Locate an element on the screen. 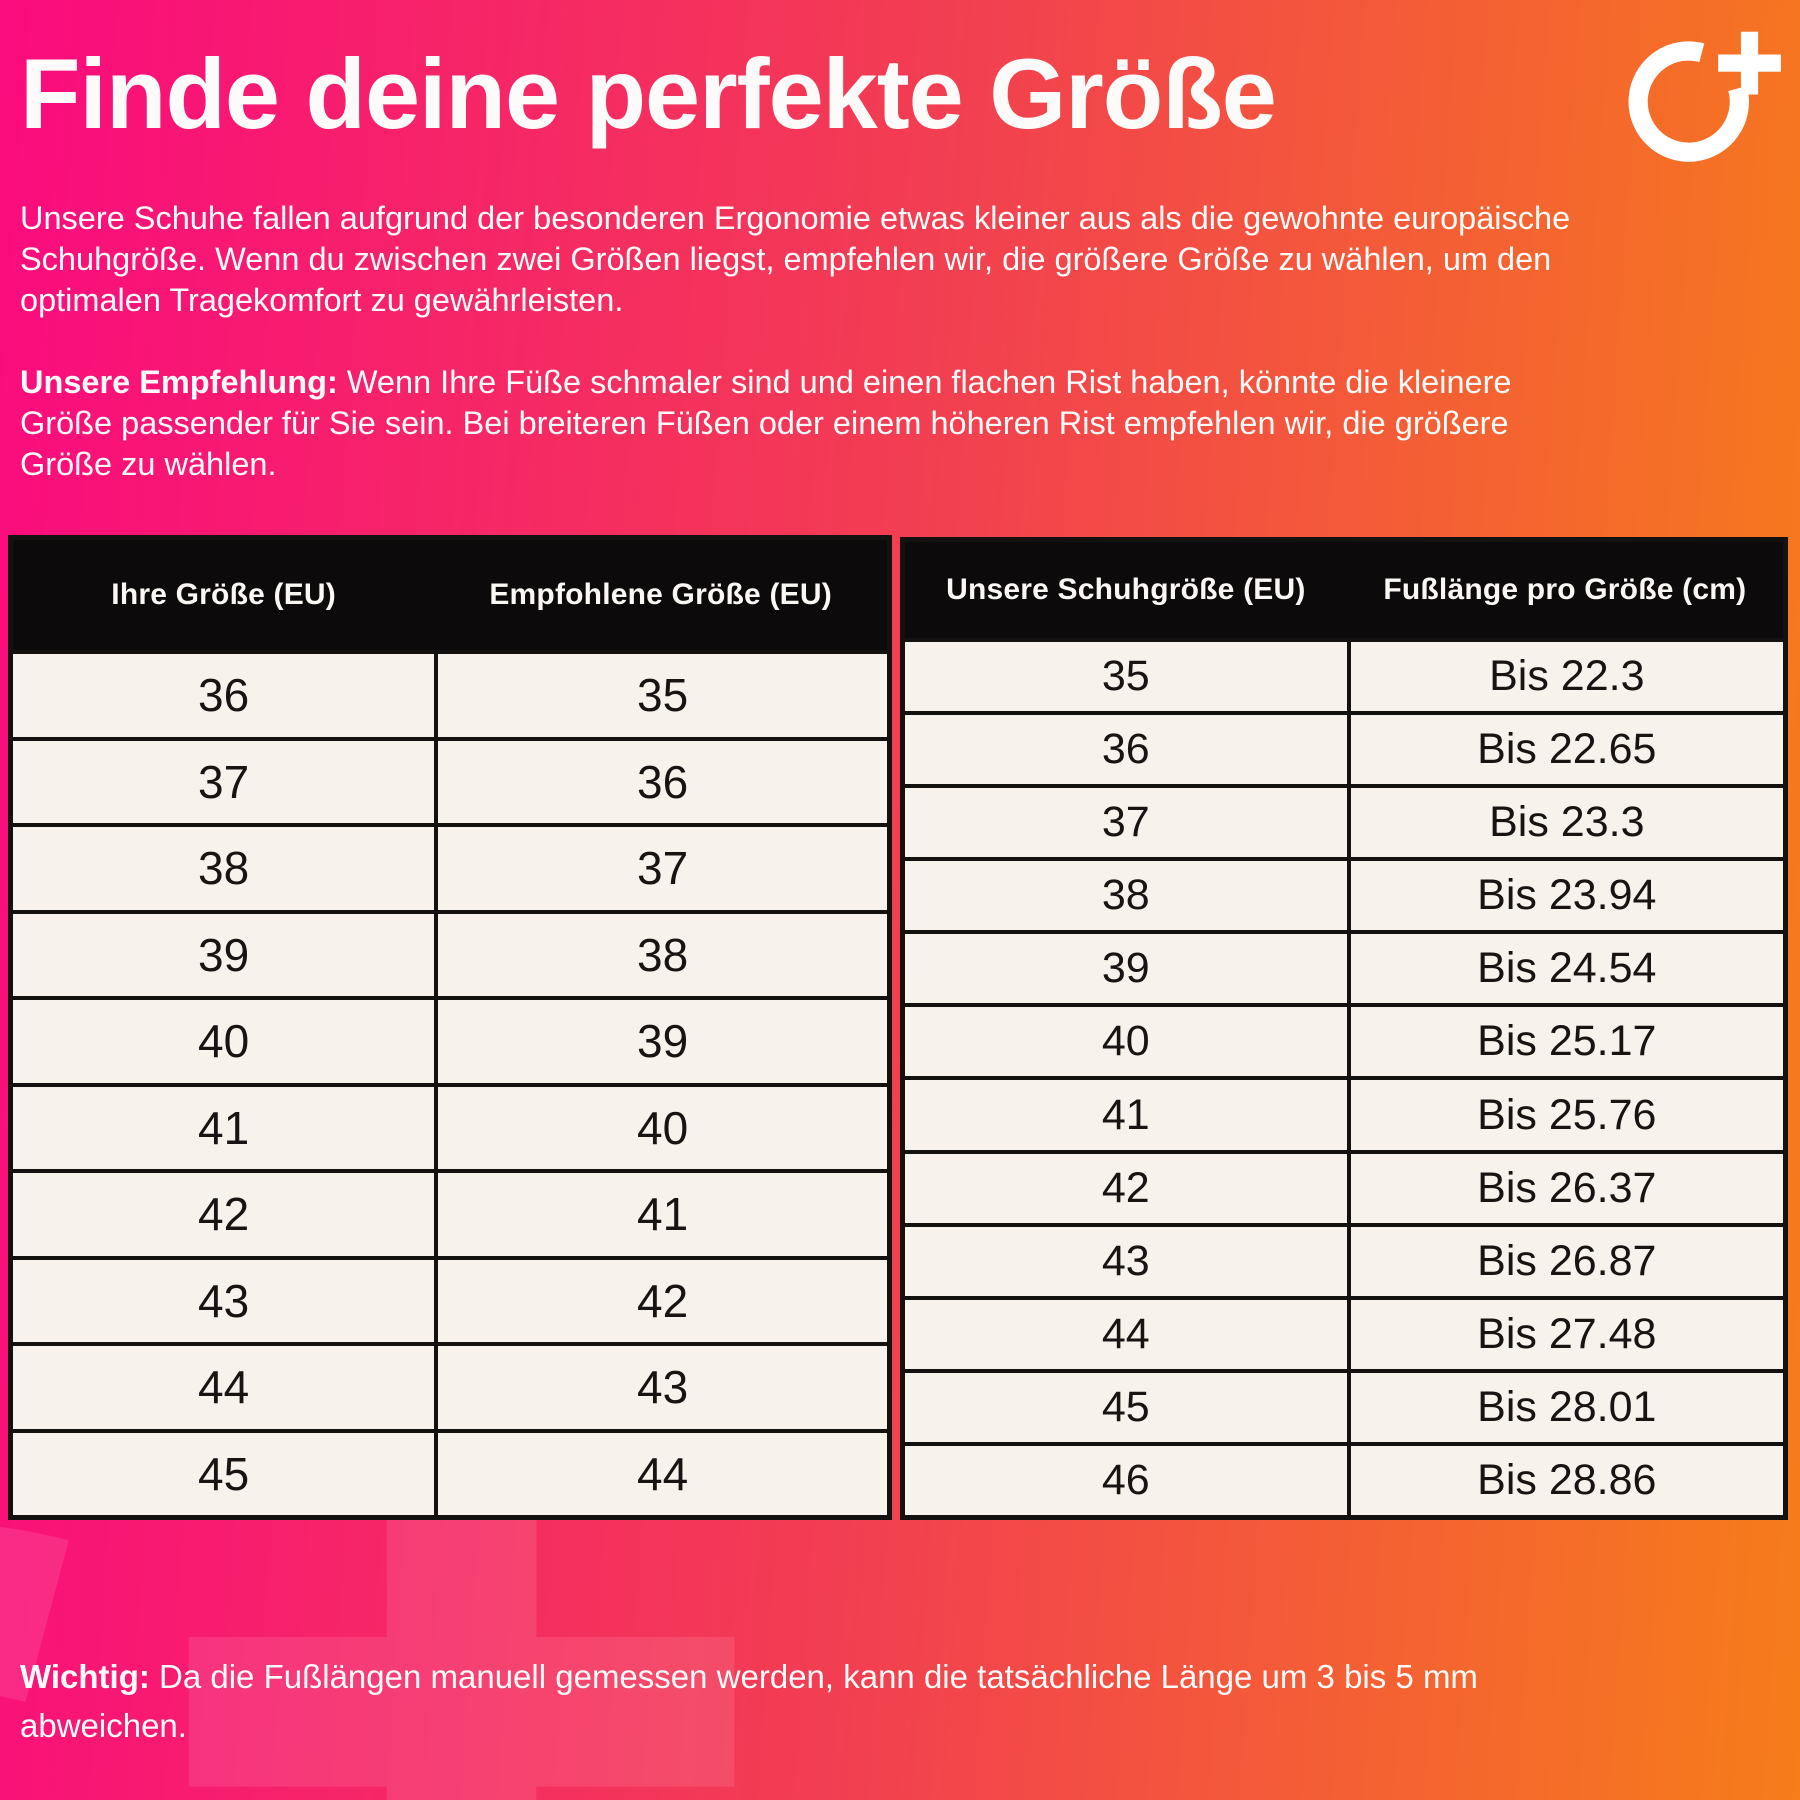  brand-logo-icon is located at coordinates (1704, 96).